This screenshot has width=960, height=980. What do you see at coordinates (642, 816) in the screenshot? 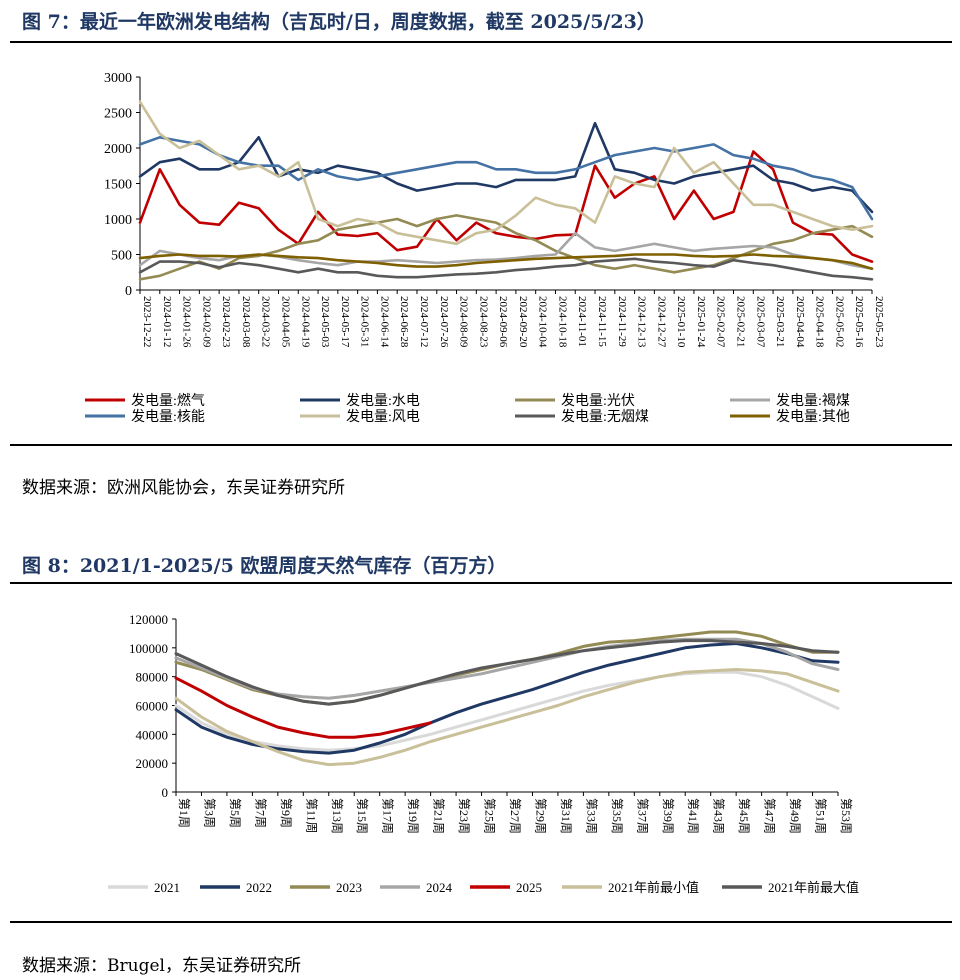
I see `x-tick-label: 第37周` at bounding box center [642, 816].